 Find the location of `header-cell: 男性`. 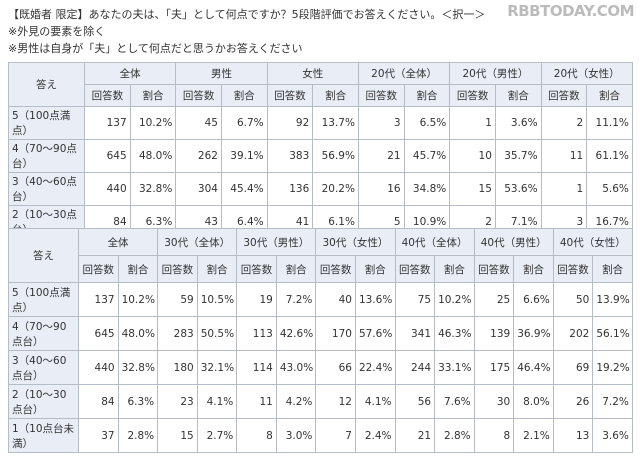

header-cell: 男性 is located at coordinates (221, 73).